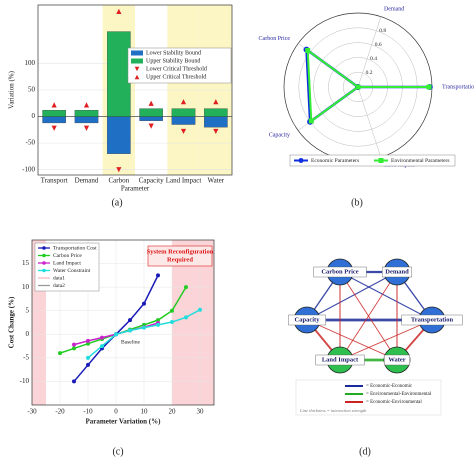  I want to click on axis-label: Carbon Price, so click(275, 39).